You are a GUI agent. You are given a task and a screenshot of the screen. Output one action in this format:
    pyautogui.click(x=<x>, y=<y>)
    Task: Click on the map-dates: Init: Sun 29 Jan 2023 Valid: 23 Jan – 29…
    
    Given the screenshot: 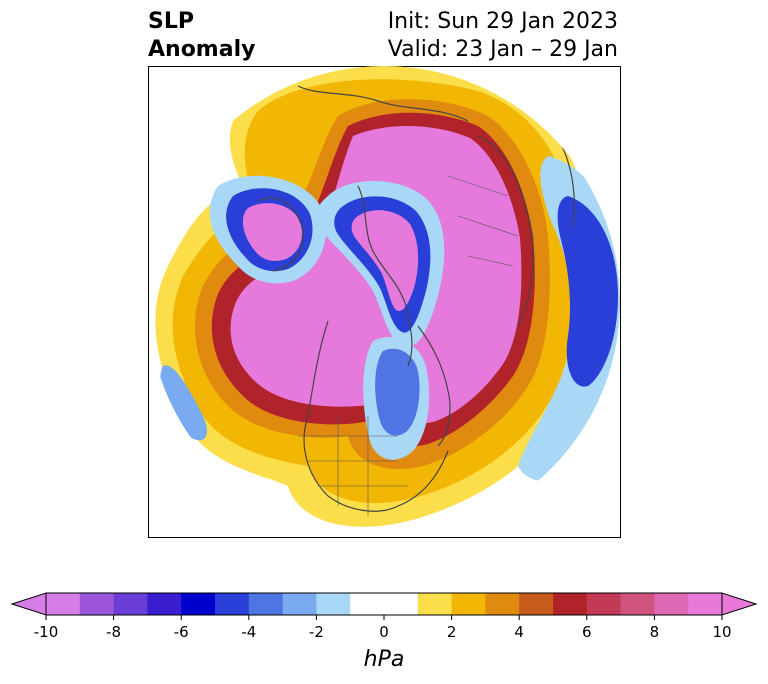 What is the action you would take?
    pyautogui.click(x=503, y=36)
    